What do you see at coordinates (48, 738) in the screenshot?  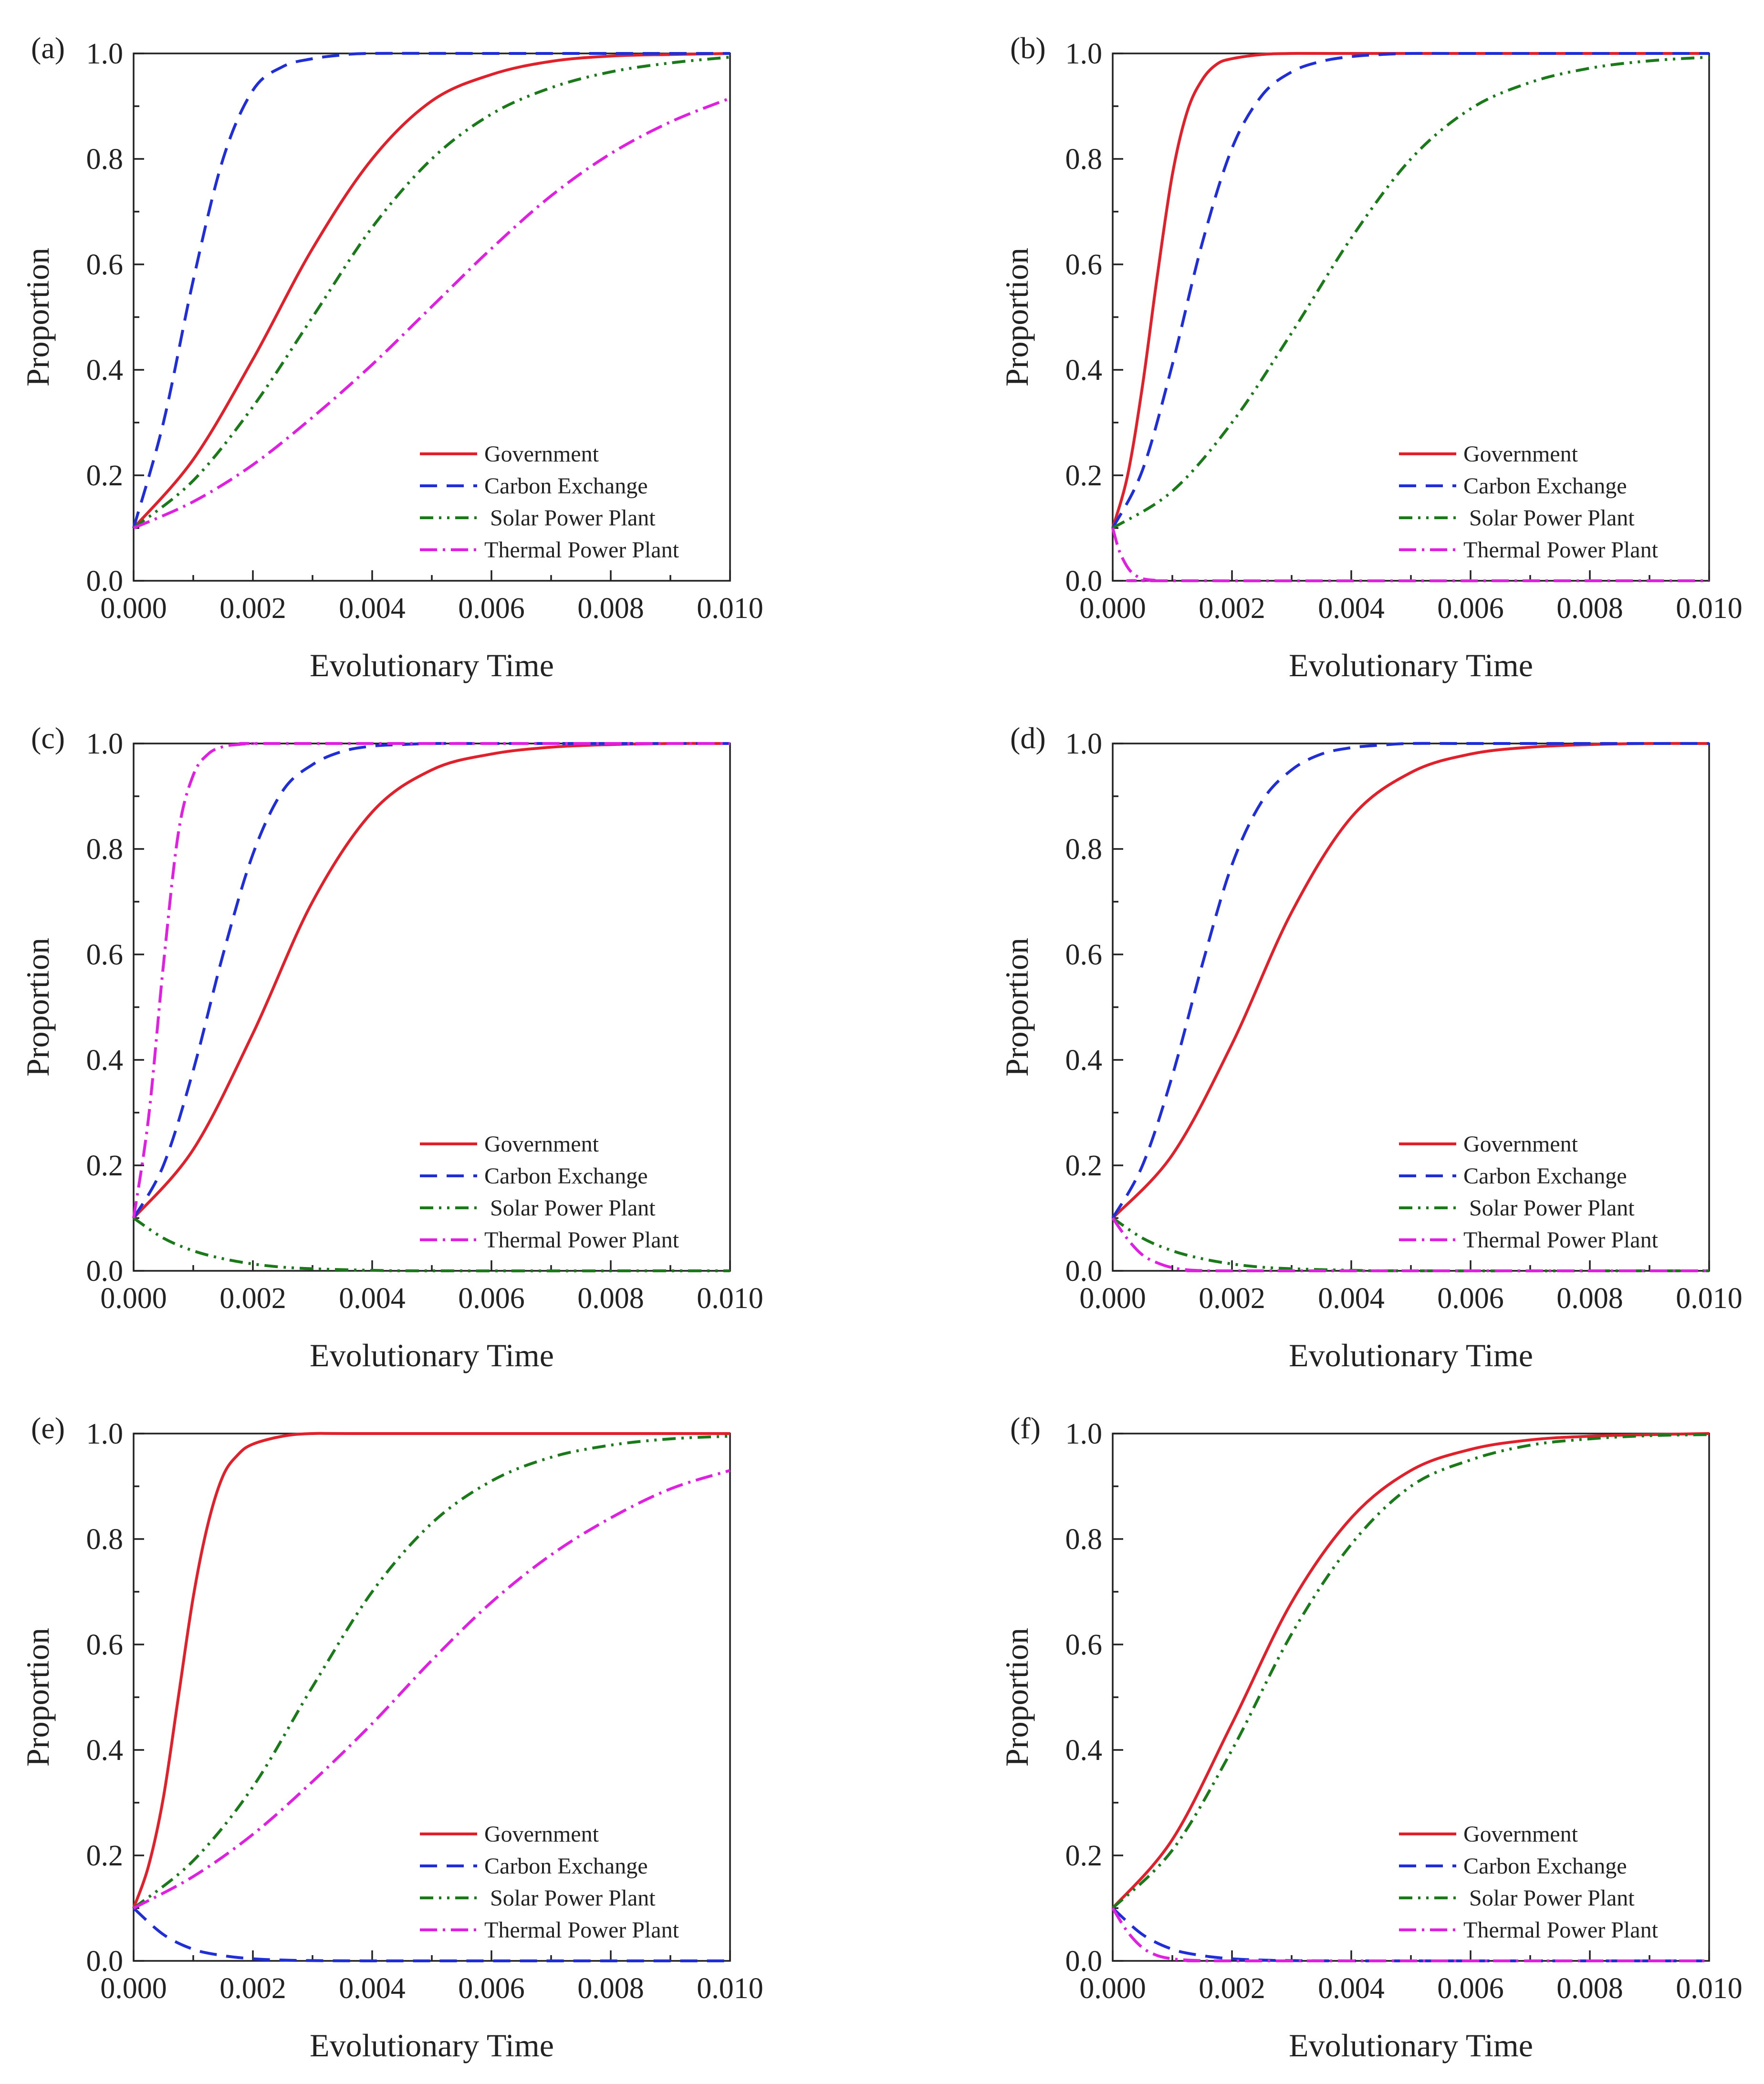 I see `panel-label: (c)` at bounding box center [48, 738].